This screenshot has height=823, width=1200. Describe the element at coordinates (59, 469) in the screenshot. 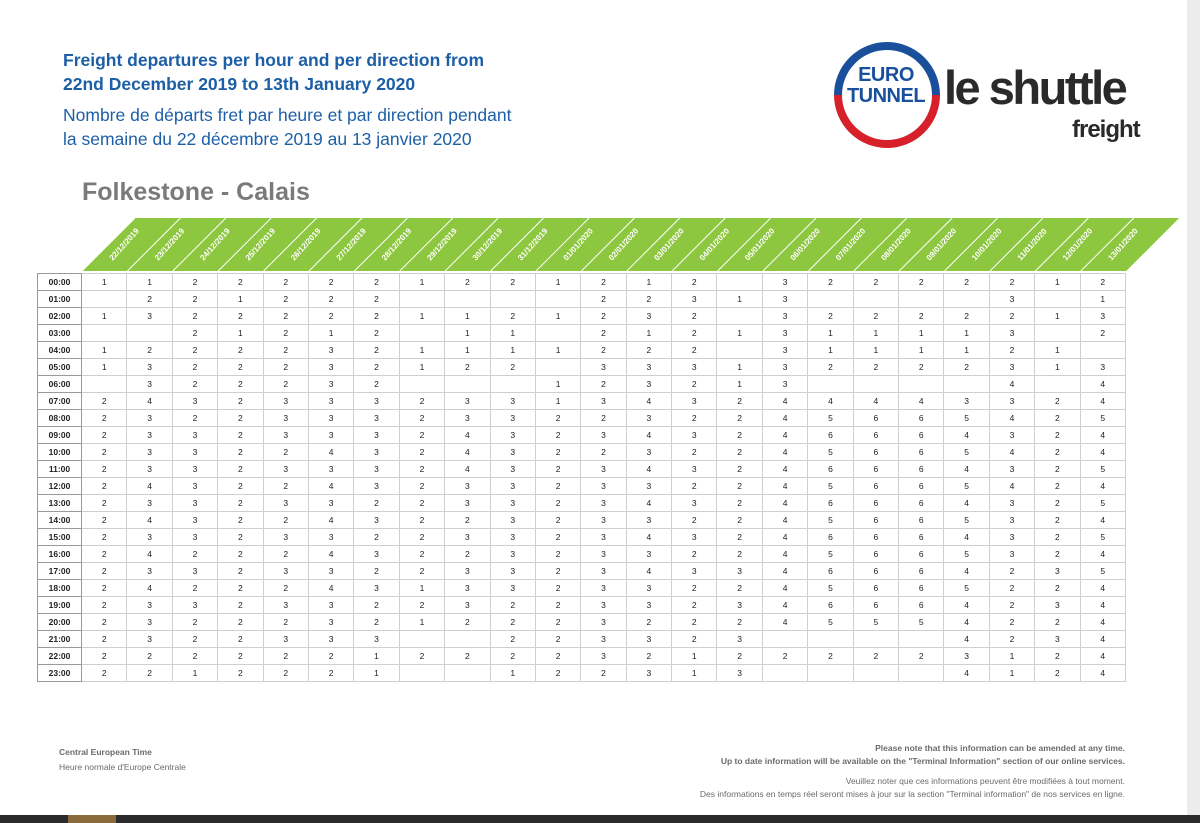

I see `hour-label: 11:00` at that location.